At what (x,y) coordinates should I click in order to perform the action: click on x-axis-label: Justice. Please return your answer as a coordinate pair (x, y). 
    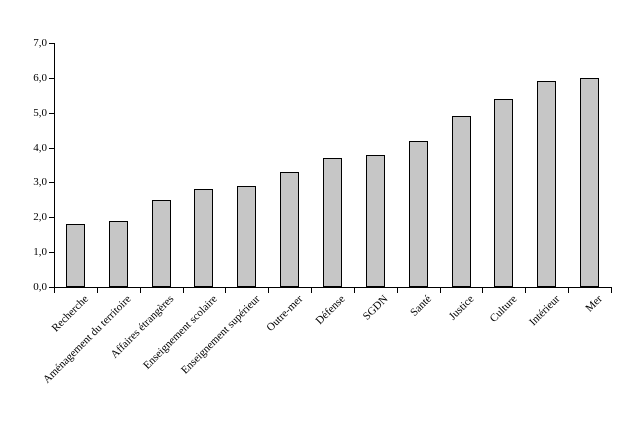
    Looking at the image, I should click on (461, 308).